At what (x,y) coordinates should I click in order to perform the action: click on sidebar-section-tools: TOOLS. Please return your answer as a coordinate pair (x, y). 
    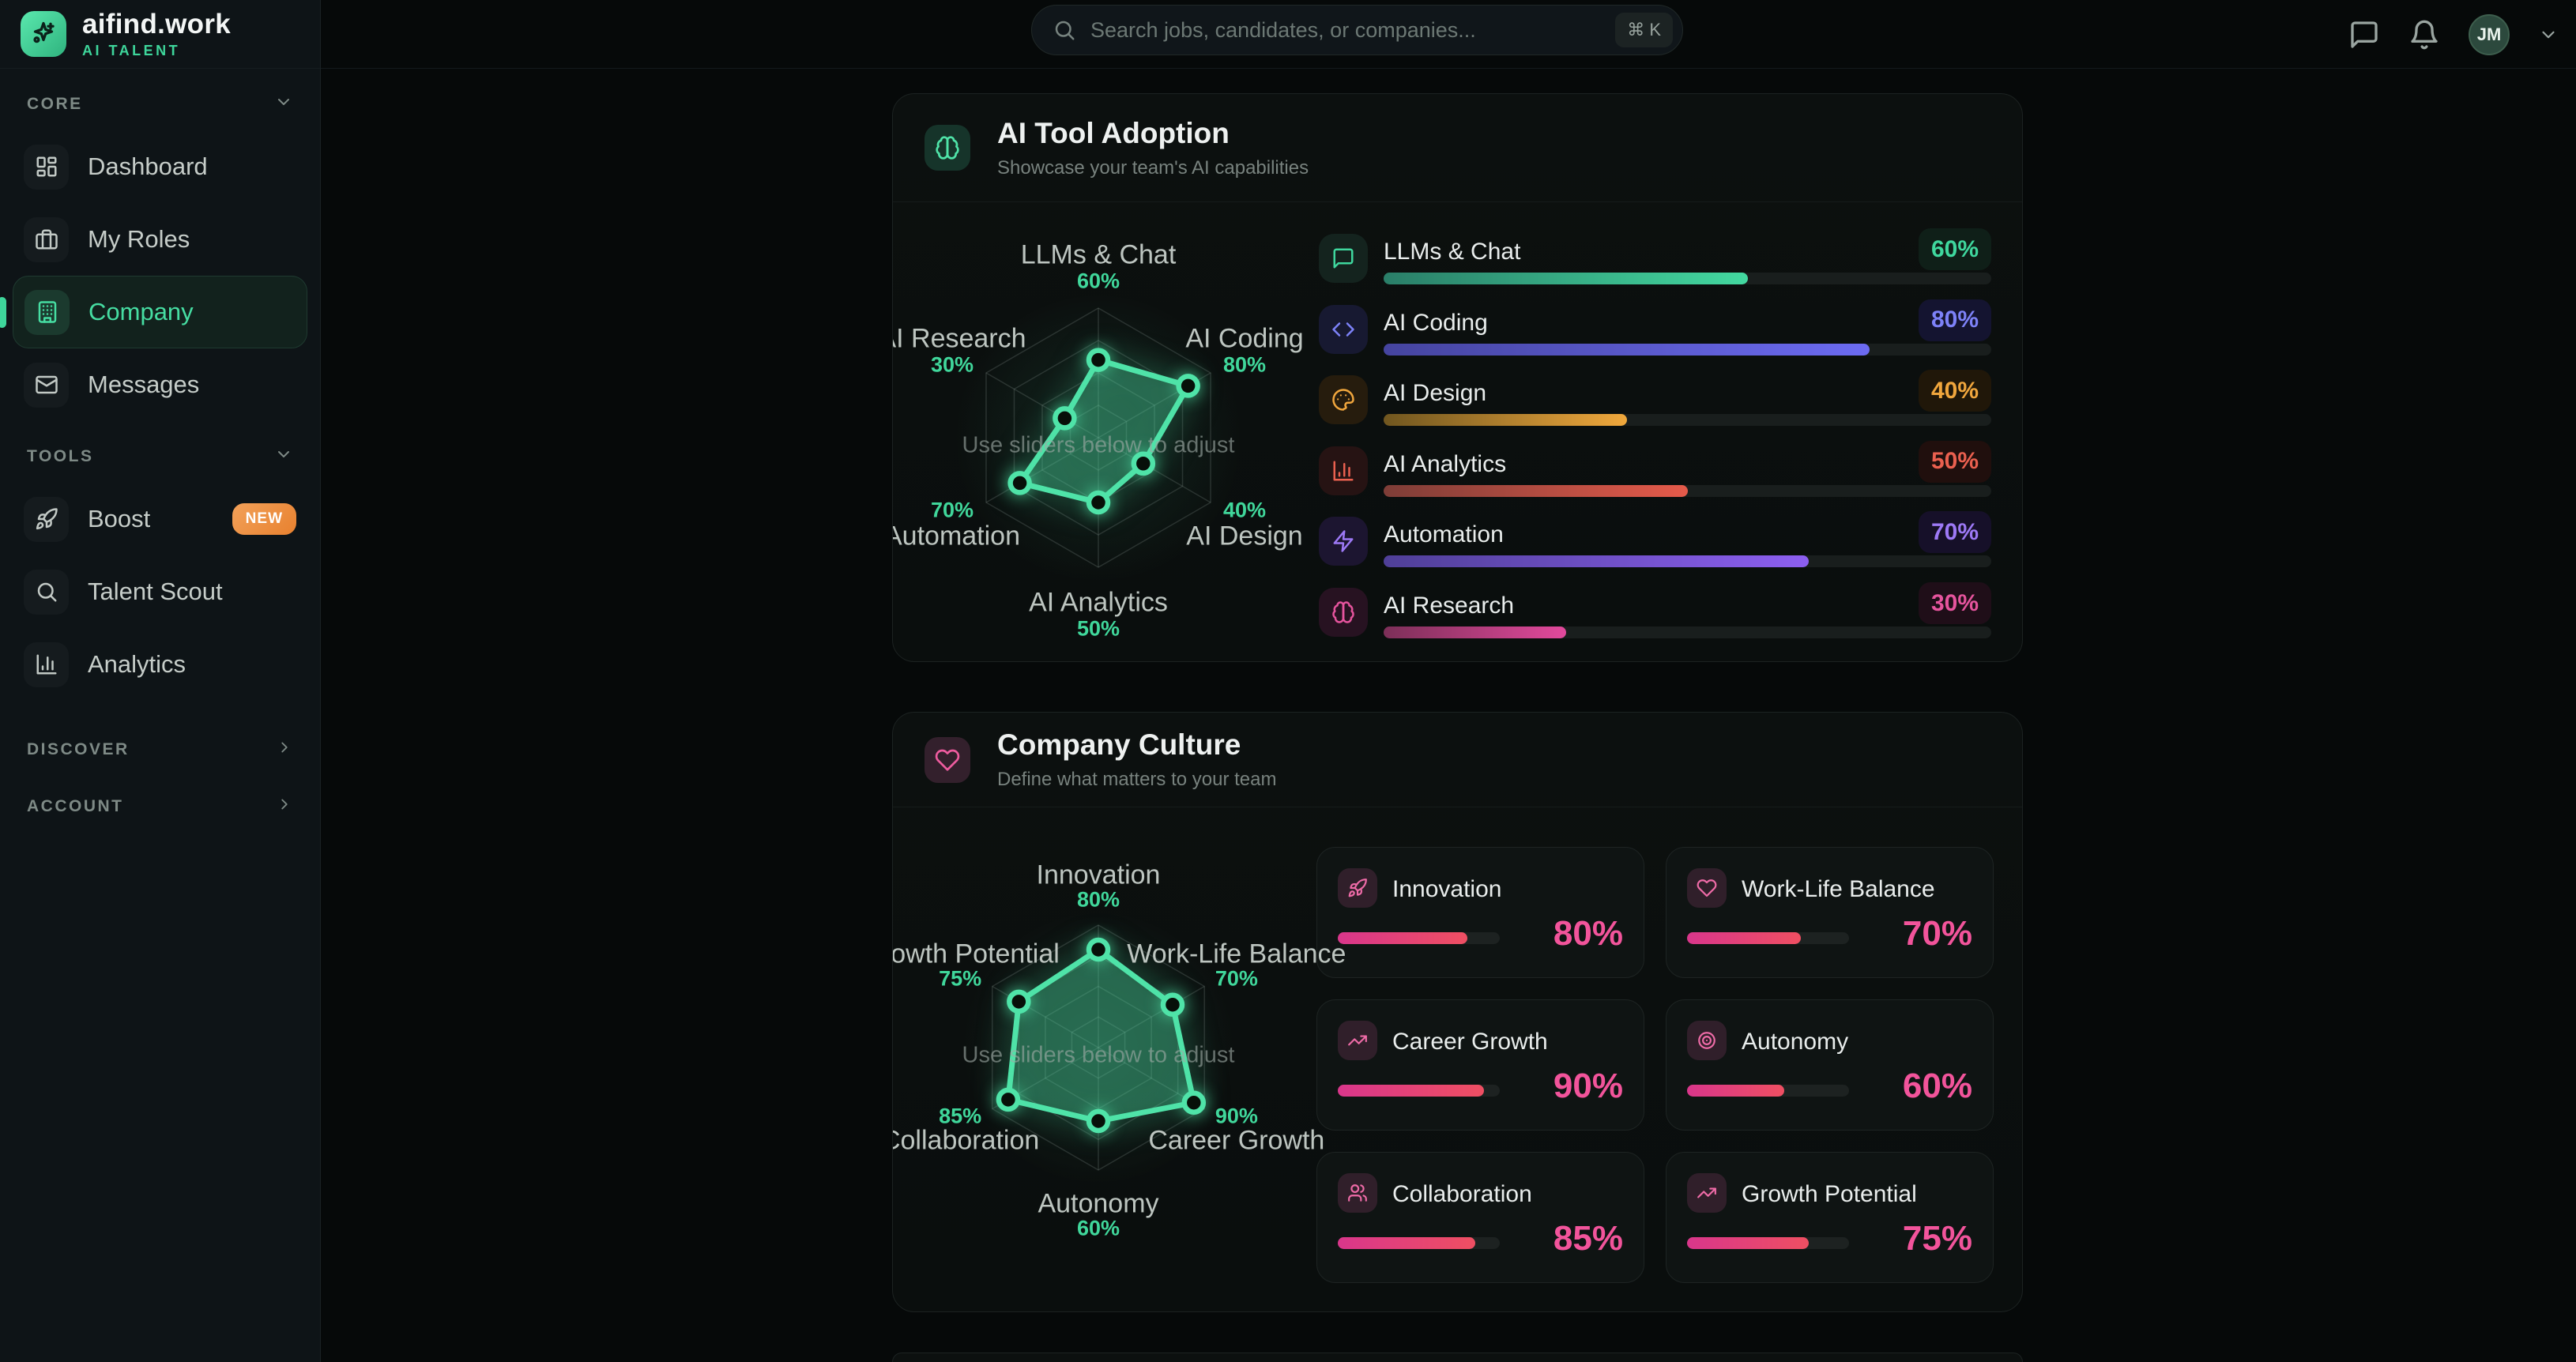
    Looking at the image, I should click on (160, 452).